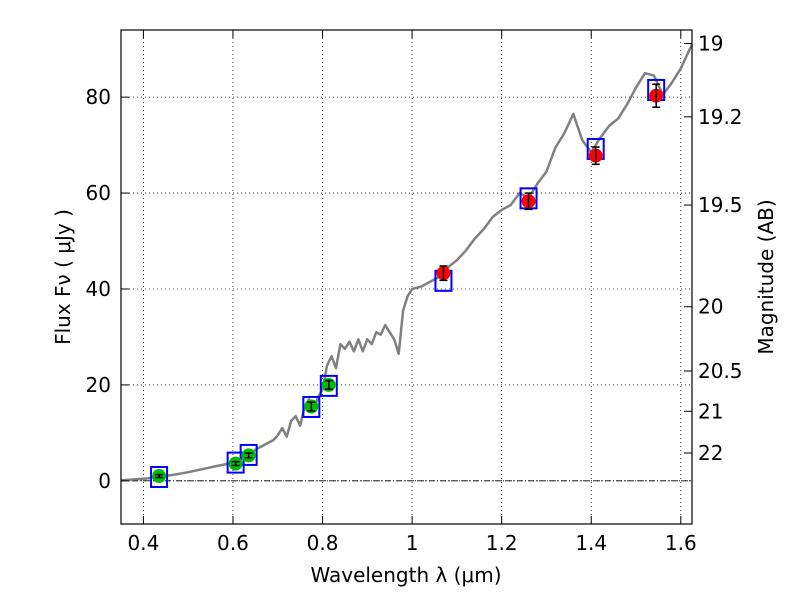 The image size is (800, 600). Describe the element at coordinates (63, 277) in the screenshot. I see `y-axis-title: Flux Fν ( μJy )` at that location.